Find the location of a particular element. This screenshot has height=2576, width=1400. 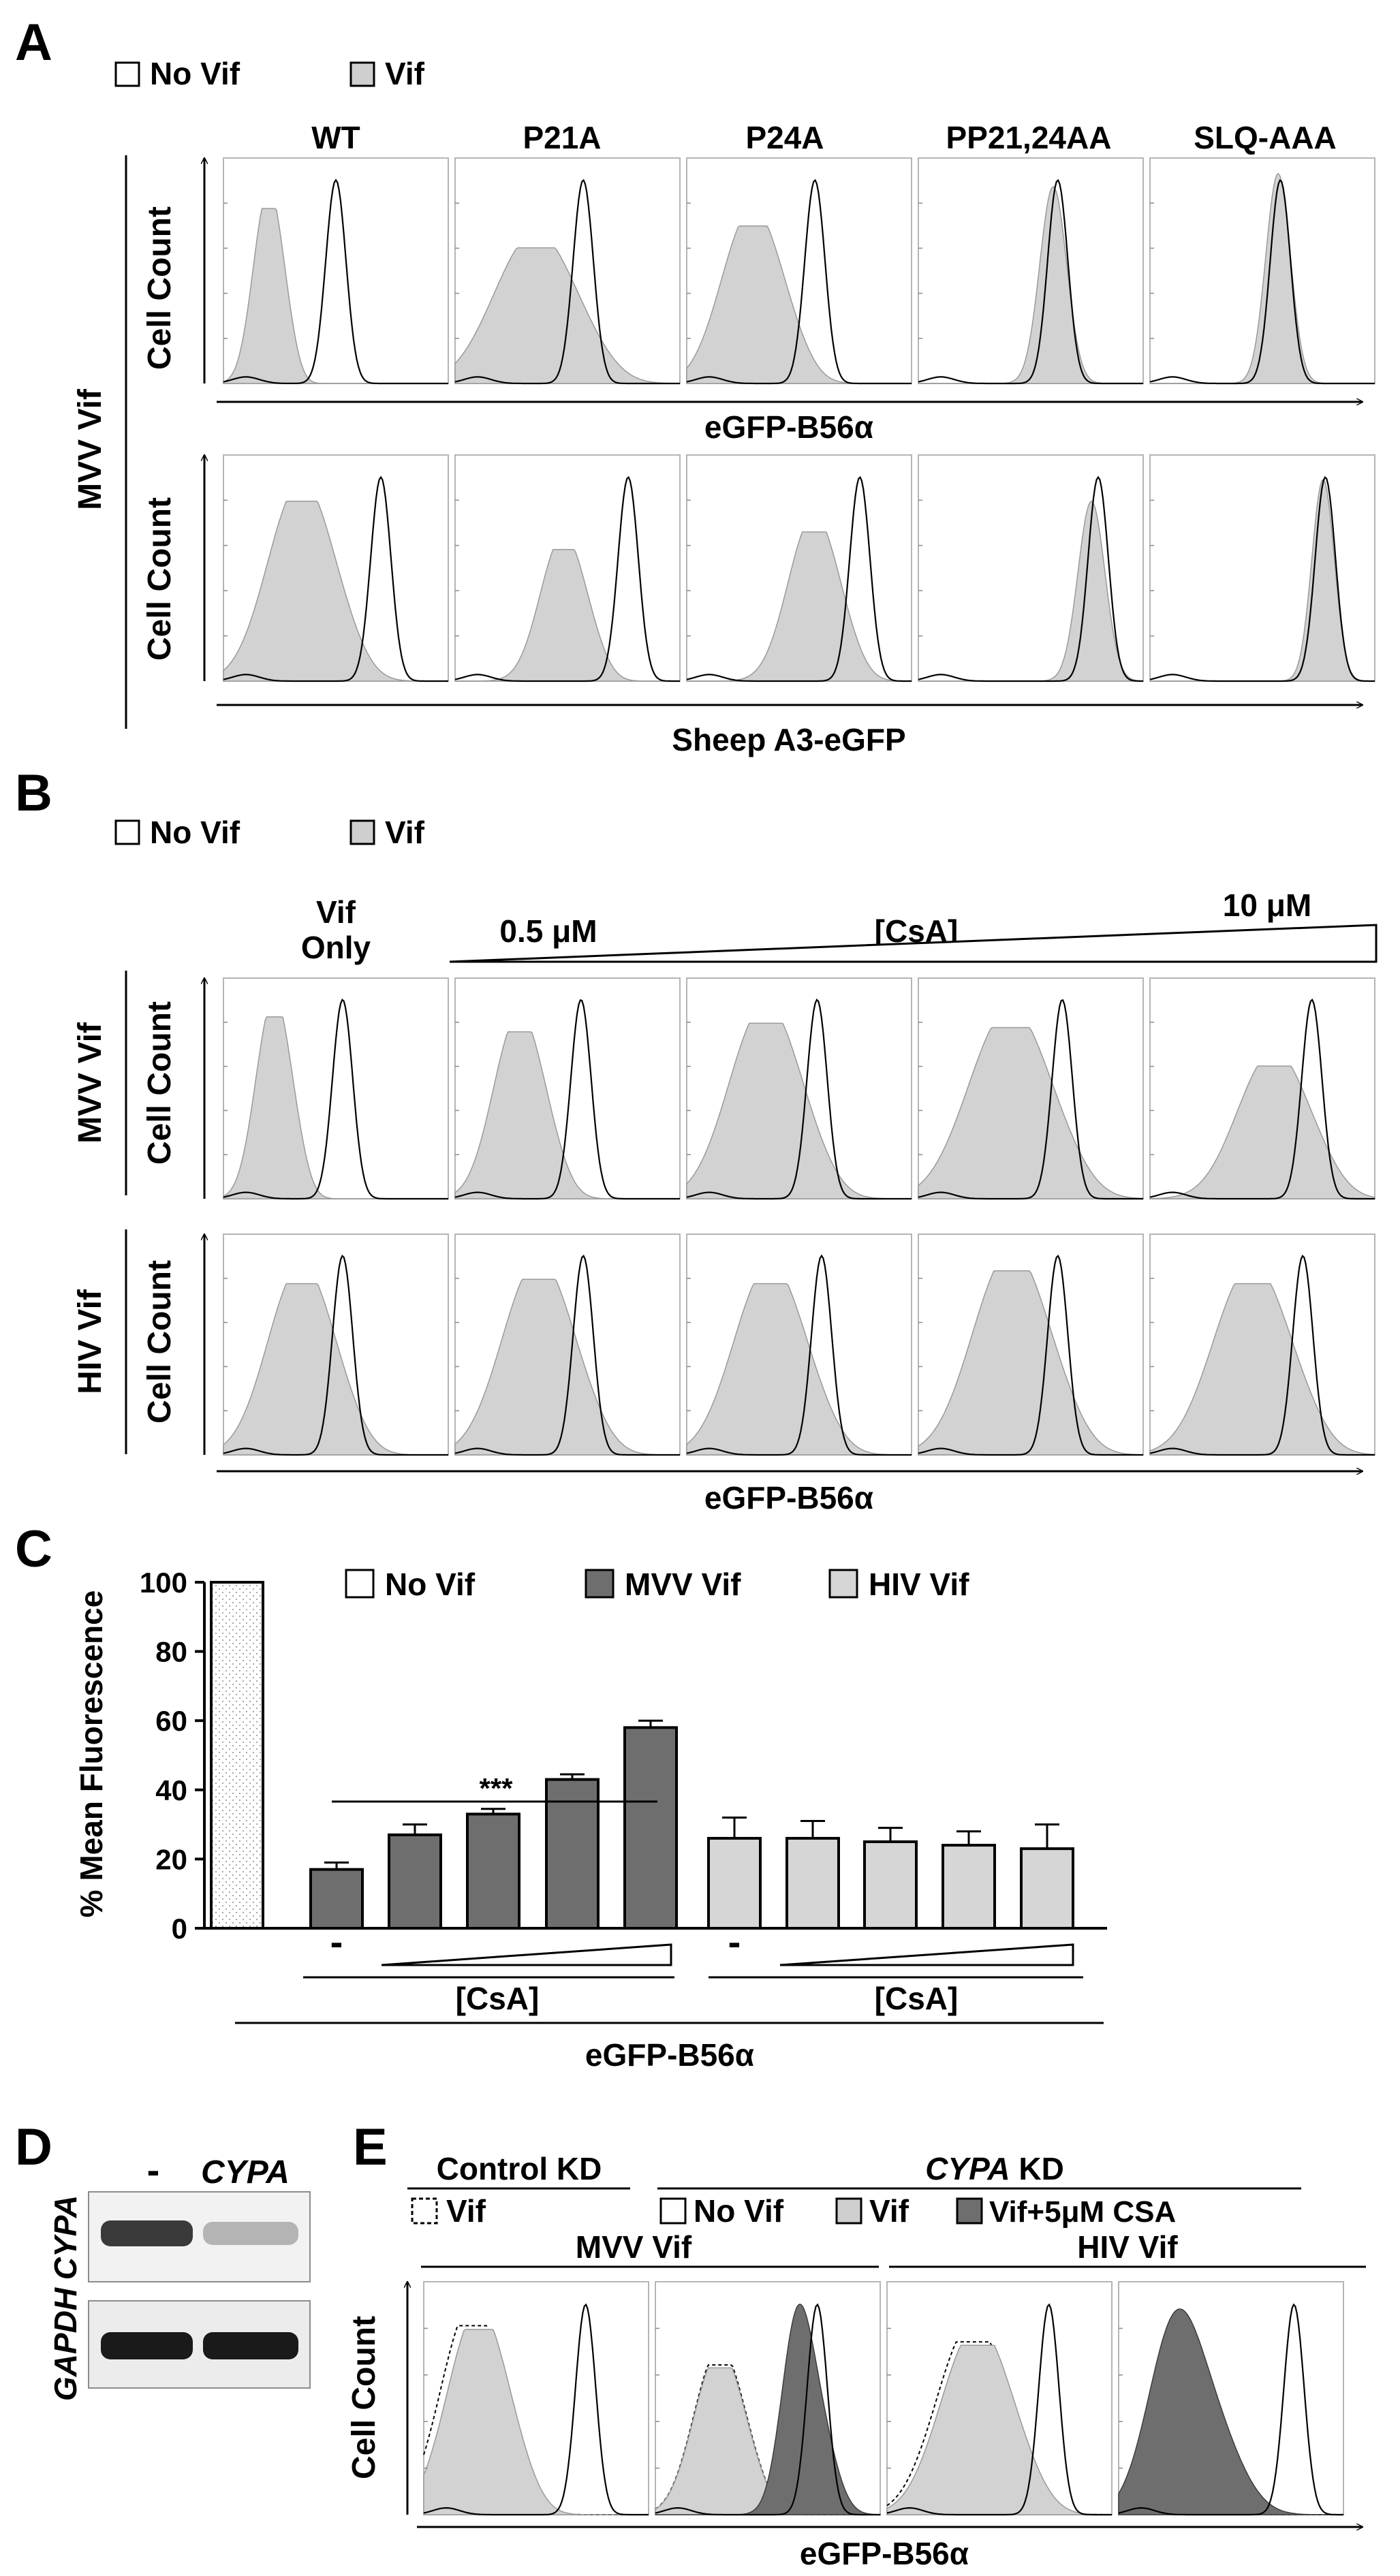

histogram-row-a-top is located at coordinates (799, 271).